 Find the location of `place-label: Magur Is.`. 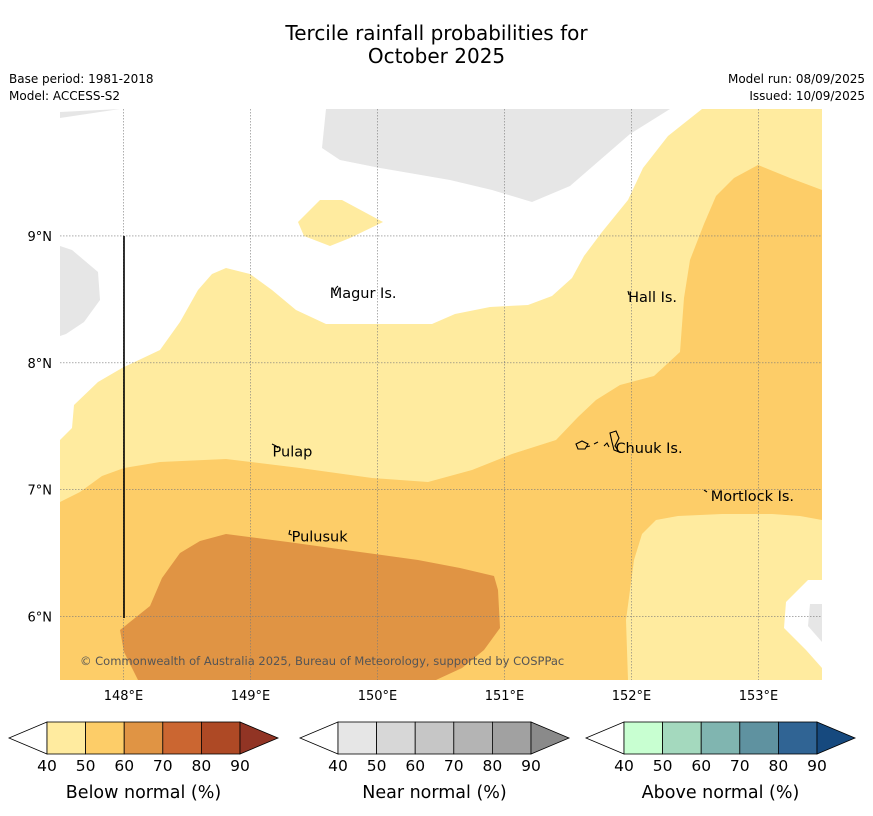

place-label: Magur Is. is located at coordinates (363, 294).